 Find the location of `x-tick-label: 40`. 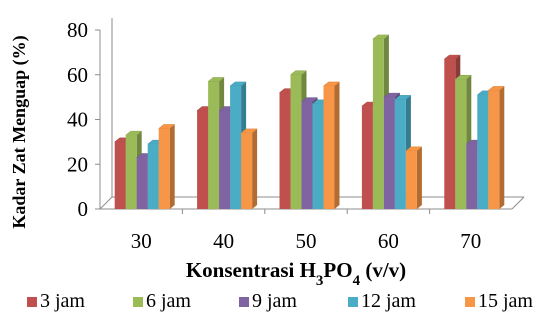

x-tick-label: 40 is located at coordinates (223, 241).